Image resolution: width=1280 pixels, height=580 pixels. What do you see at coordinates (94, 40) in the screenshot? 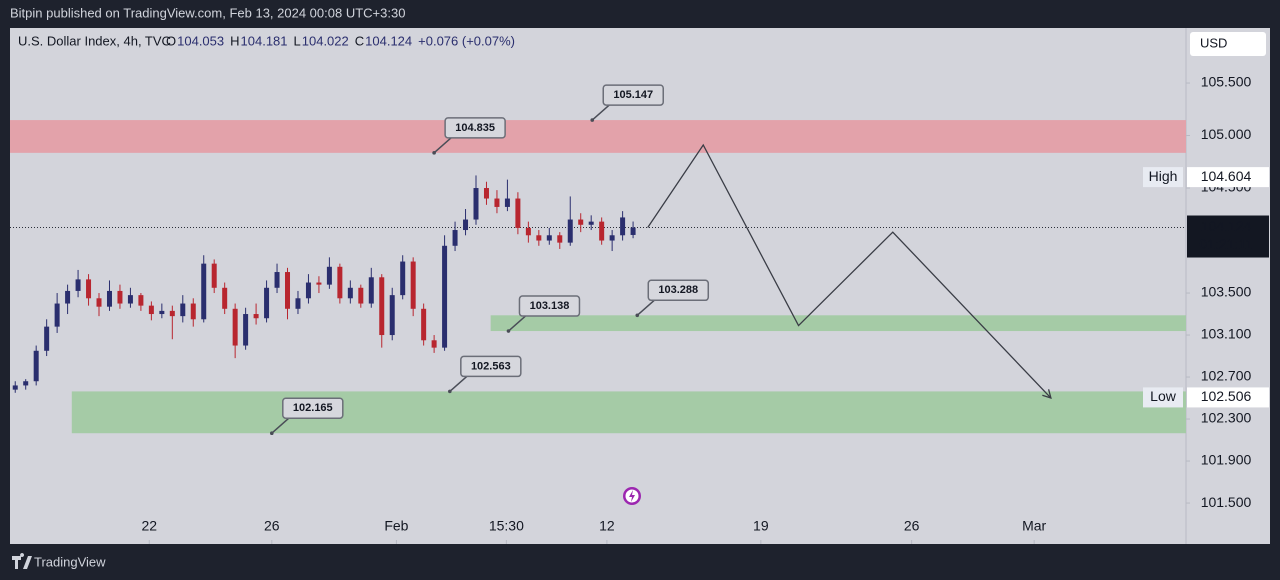
I see `symbol-title: U.S. Dollar Index, 4h, TVC` at bounding box center [94, 40].